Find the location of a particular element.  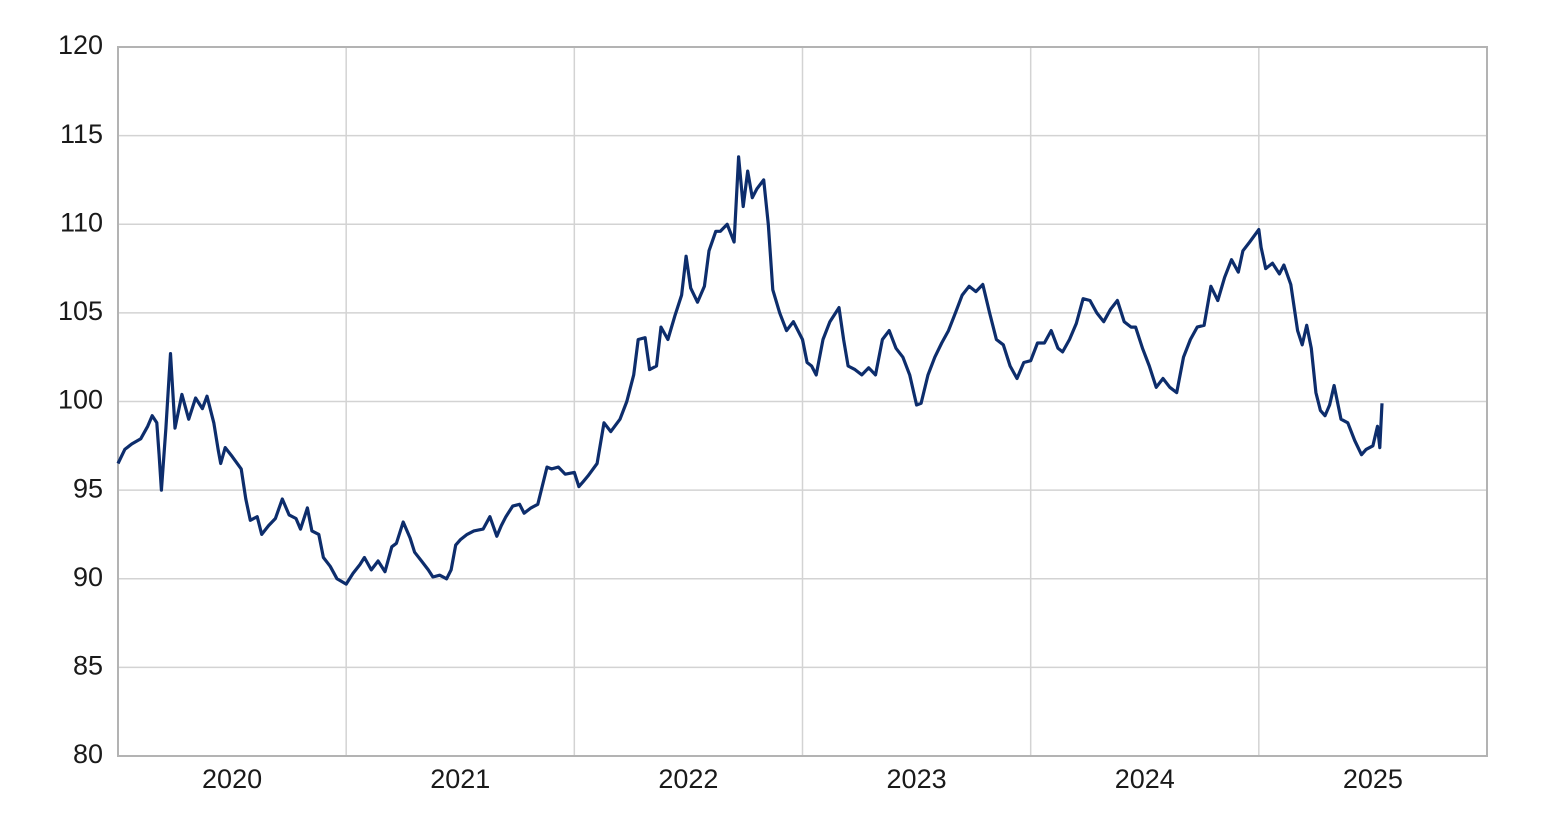

y-tick-label: 80 is located at coordinates (88, 754).